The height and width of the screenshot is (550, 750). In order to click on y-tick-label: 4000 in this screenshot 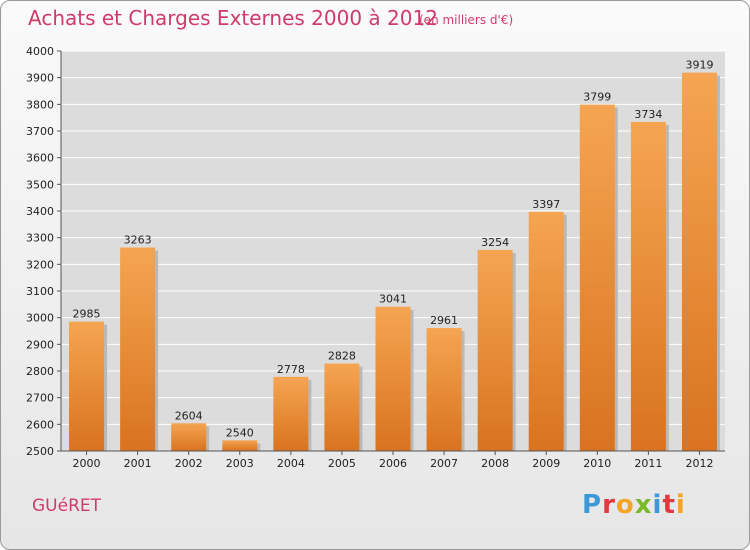, I will do `click(40, 51)`.